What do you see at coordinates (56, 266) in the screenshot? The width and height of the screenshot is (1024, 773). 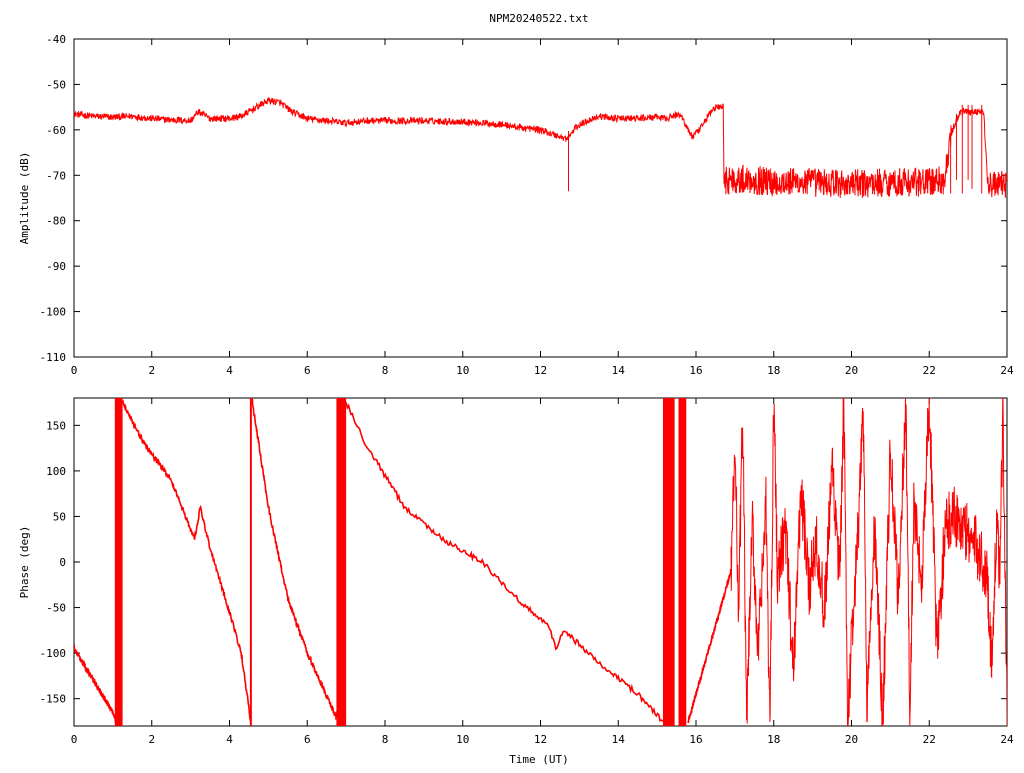 I see `y-tick-label: -90` at bounding box center [56, 266].